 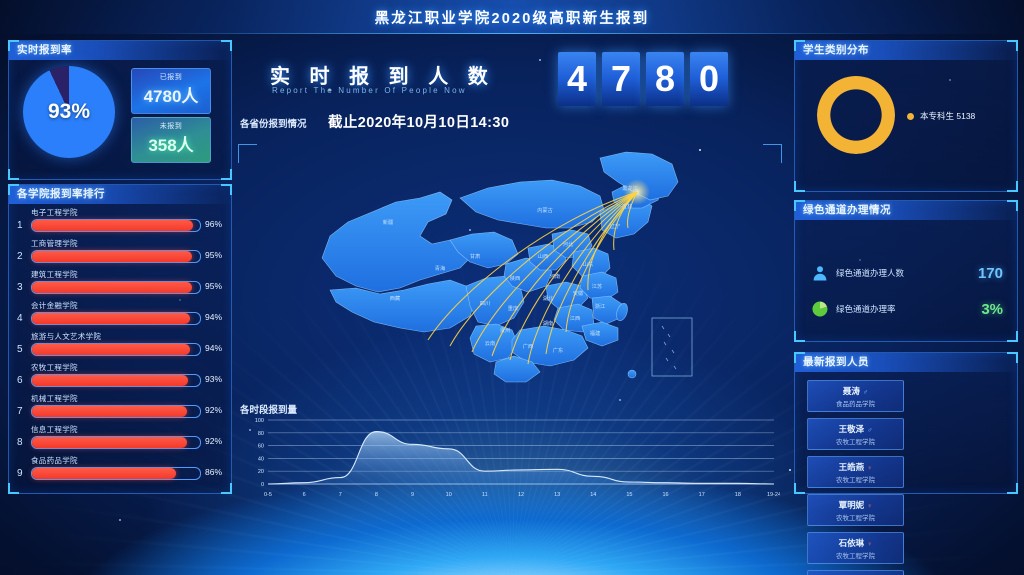 I want to click on map-province-label: 陕西, so click(x=515, y=278).